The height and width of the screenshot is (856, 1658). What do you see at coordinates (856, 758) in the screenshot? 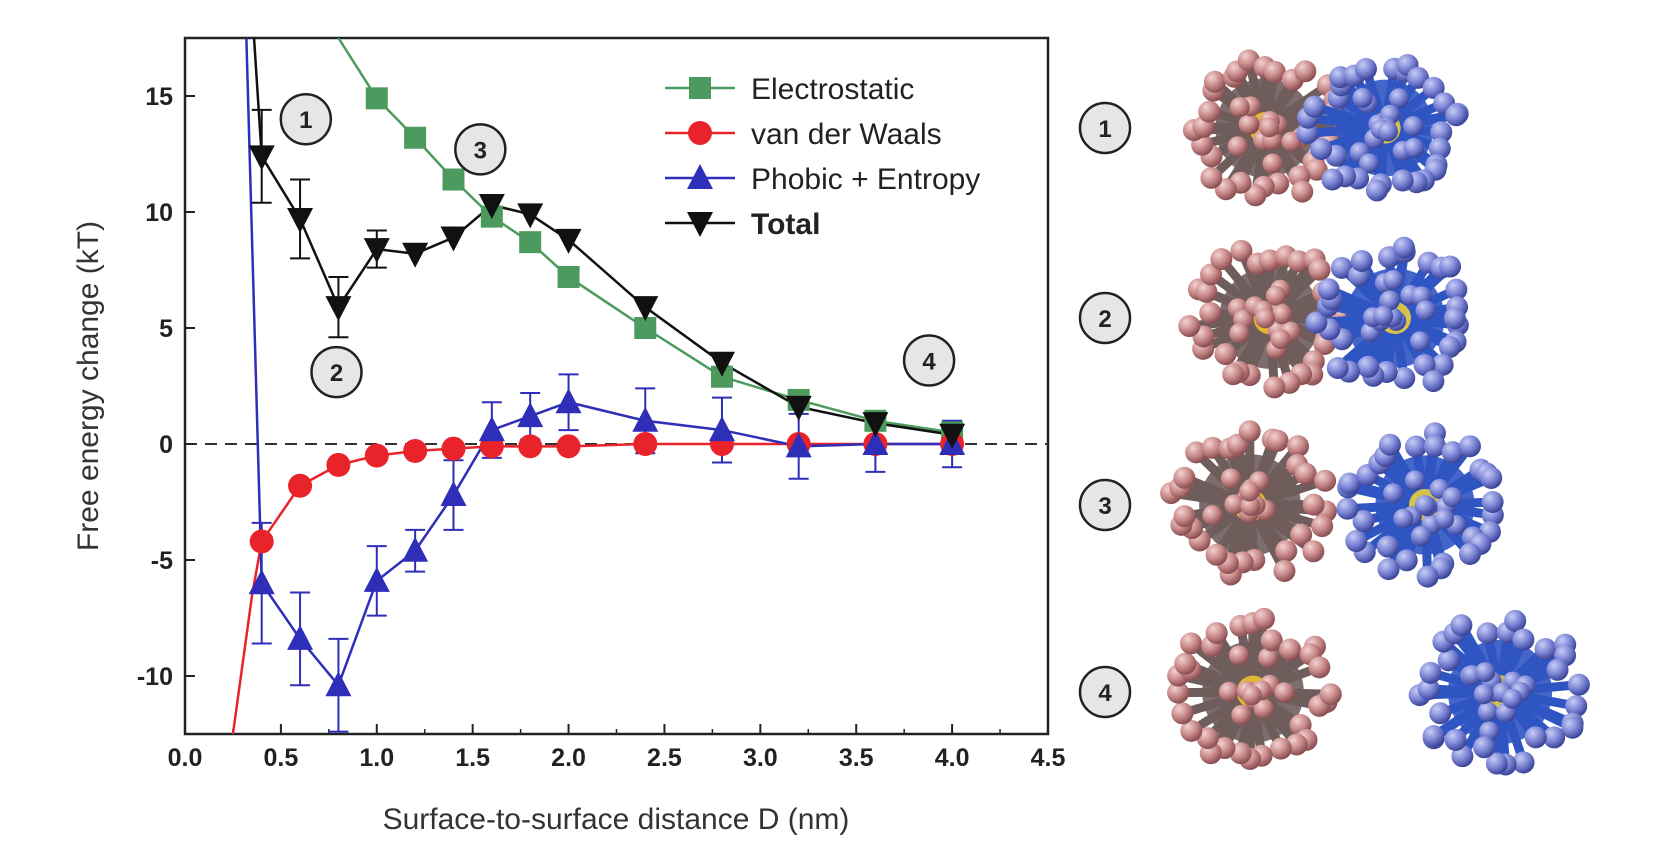
I see `x-tick-label: 3.5` at bounding box center [856, 758].